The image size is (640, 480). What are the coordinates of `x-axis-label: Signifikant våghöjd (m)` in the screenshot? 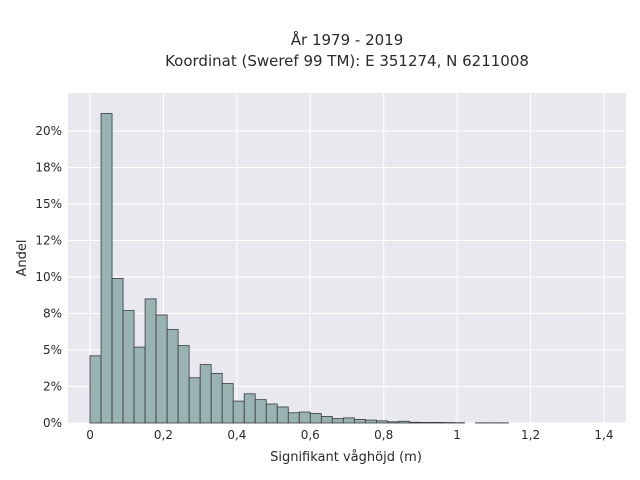 It's located at (346, 457).